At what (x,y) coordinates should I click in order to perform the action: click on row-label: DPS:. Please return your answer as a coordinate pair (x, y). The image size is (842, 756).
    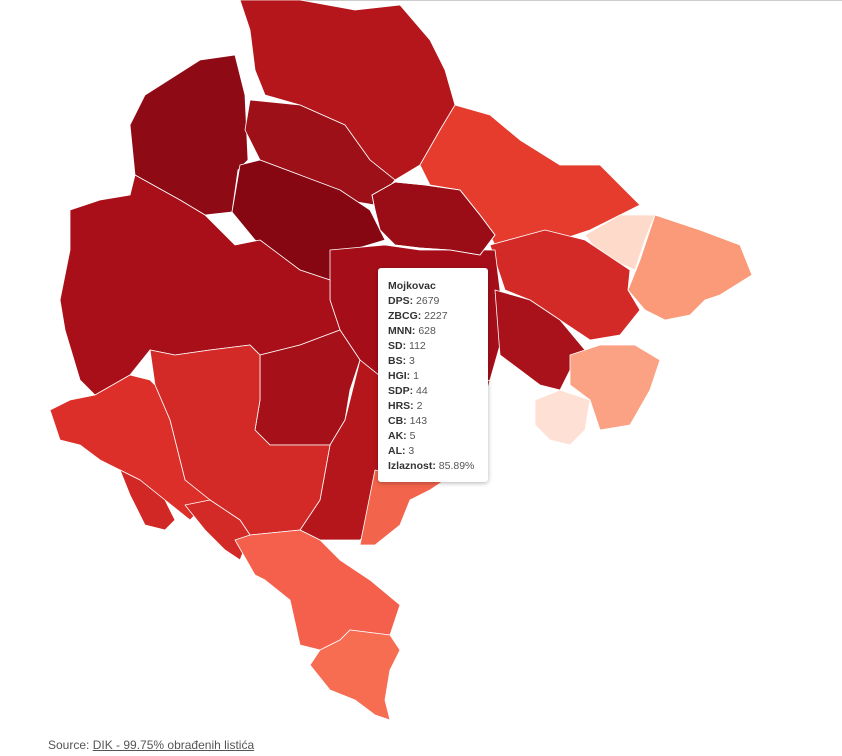
    Looking at the image, I should click on (401, 301).